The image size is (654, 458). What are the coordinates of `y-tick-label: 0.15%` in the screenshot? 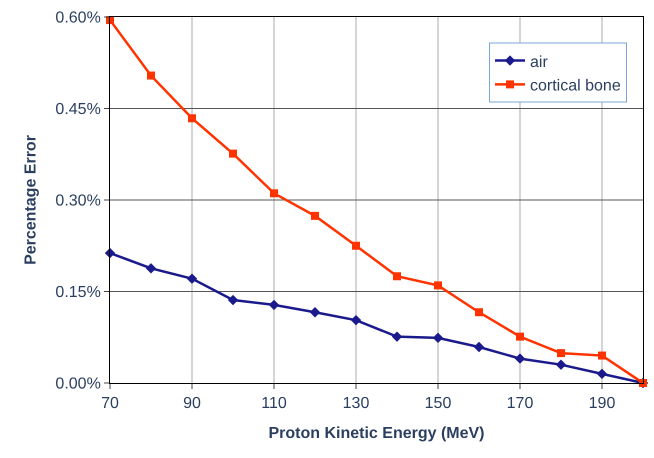 It's located at (78, 293).